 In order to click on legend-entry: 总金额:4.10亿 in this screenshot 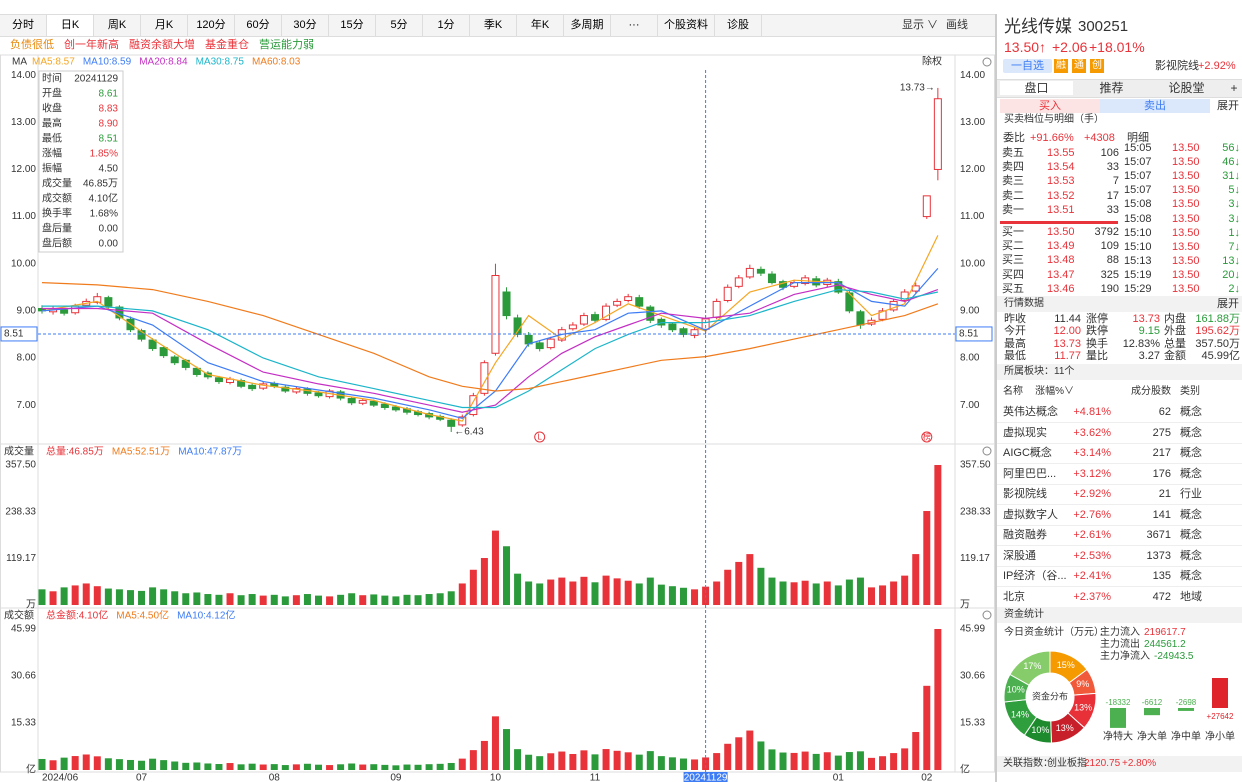, I will do `click(77, 615)`.